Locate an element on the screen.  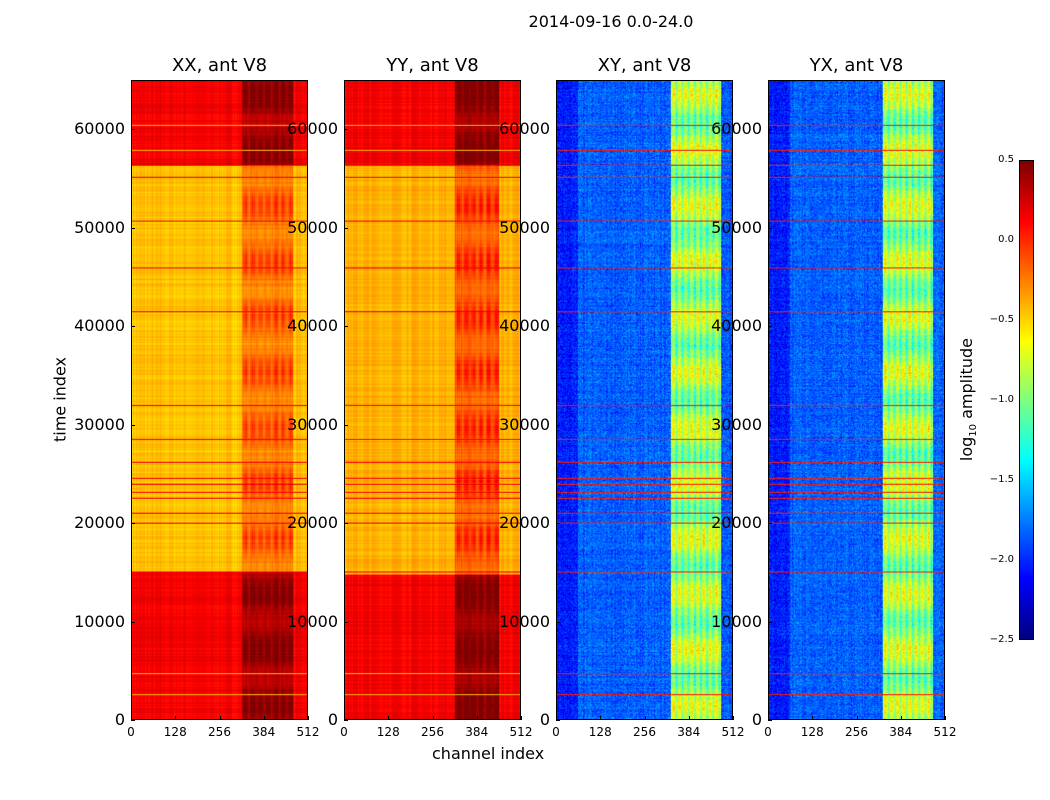
panel-title: YY, ant V8 is located at coordinates (432, 65).